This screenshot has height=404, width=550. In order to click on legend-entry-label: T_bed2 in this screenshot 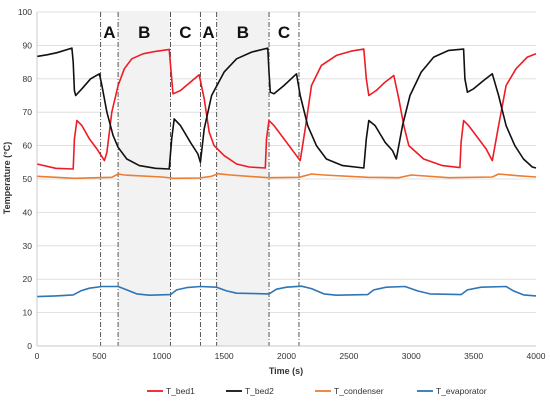, I will do `click(259, 391)`.